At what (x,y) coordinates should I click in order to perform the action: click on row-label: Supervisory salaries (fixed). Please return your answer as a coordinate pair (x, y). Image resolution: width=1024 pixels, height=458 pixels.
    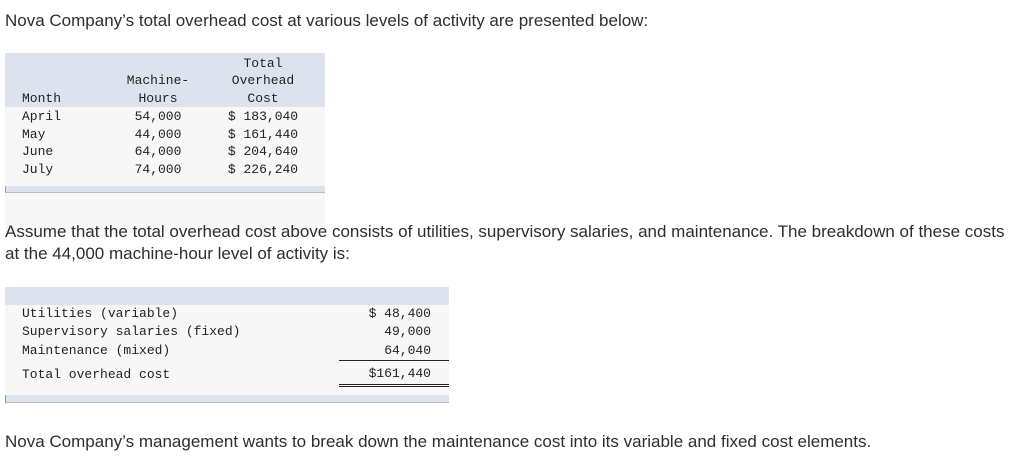
    Looking at the image, I should click on (131, 331).